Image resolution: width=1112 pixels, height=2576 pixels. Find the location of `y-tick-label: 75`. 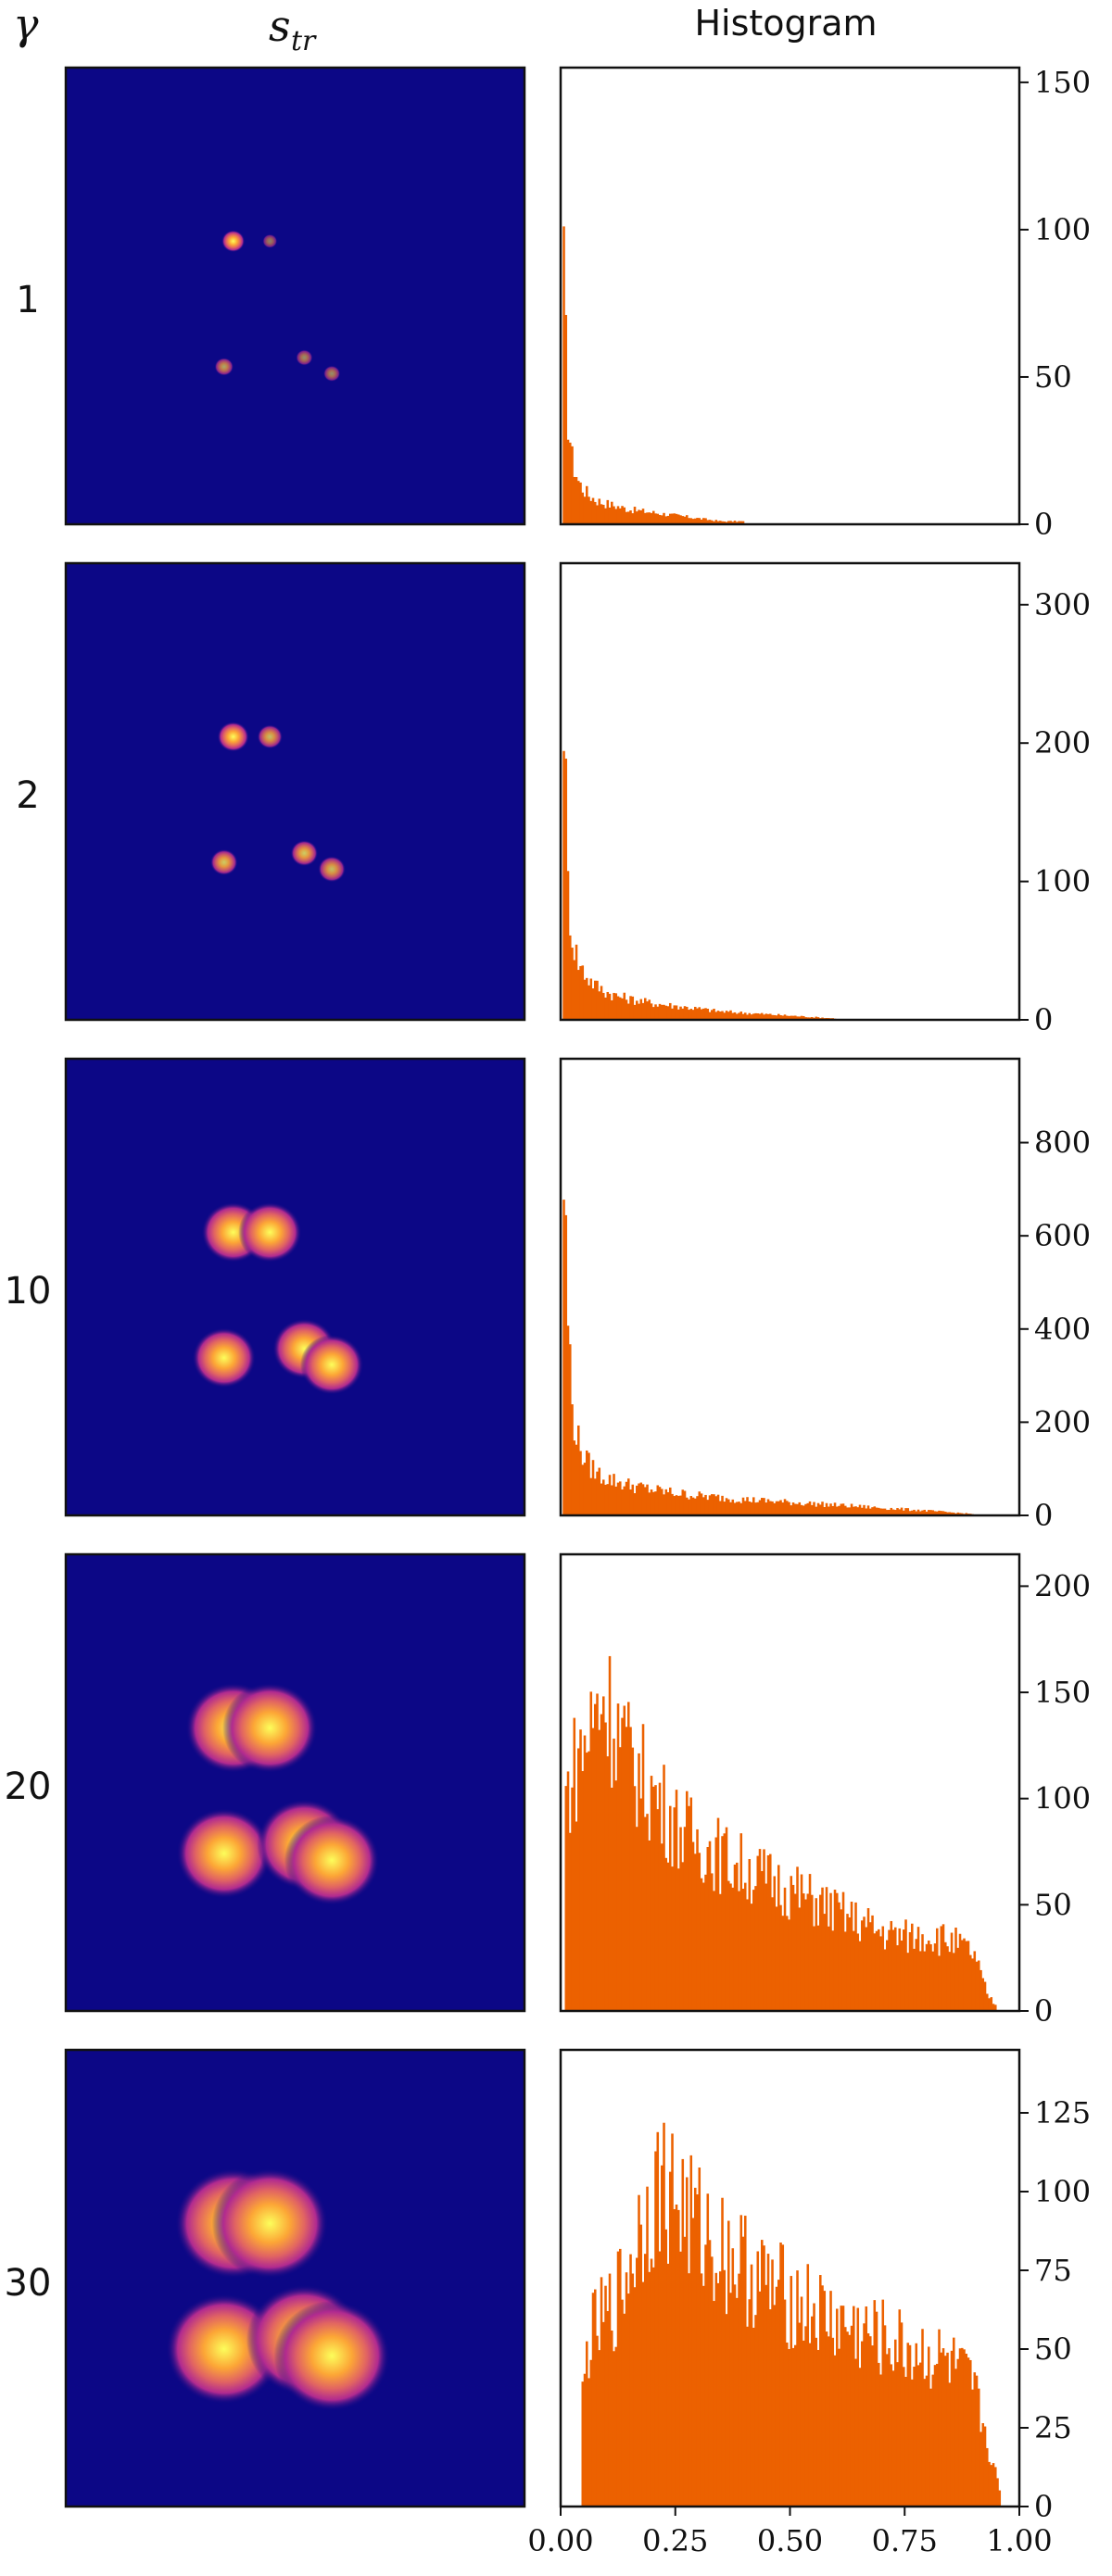

y-tick-label: 75 is located at coordinates (1053, 2270).